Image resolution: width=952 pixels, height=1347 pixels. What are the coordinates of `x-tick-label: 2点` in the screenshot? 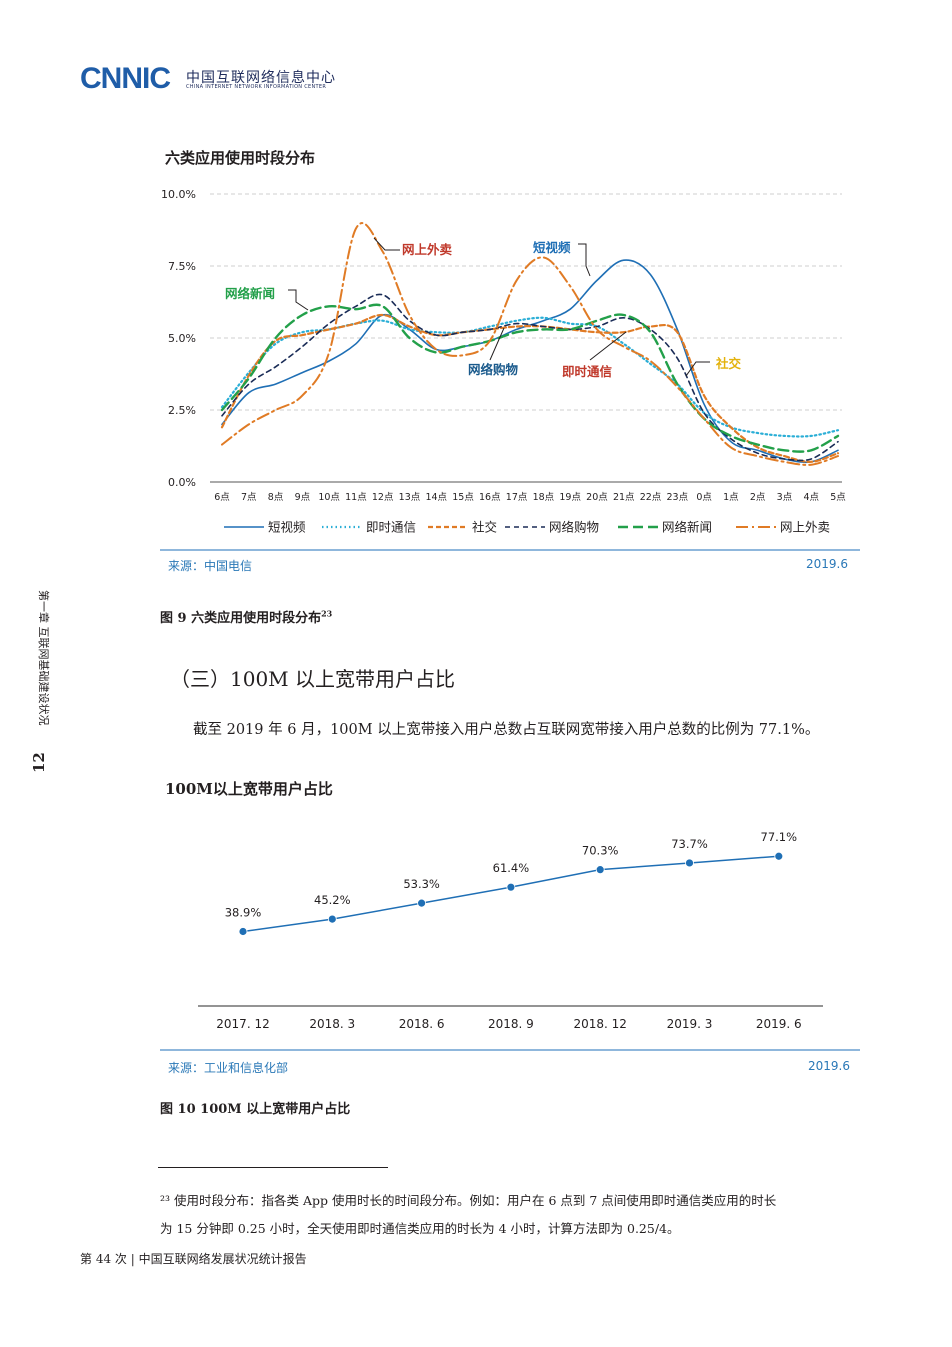 It's located at (758, 497).